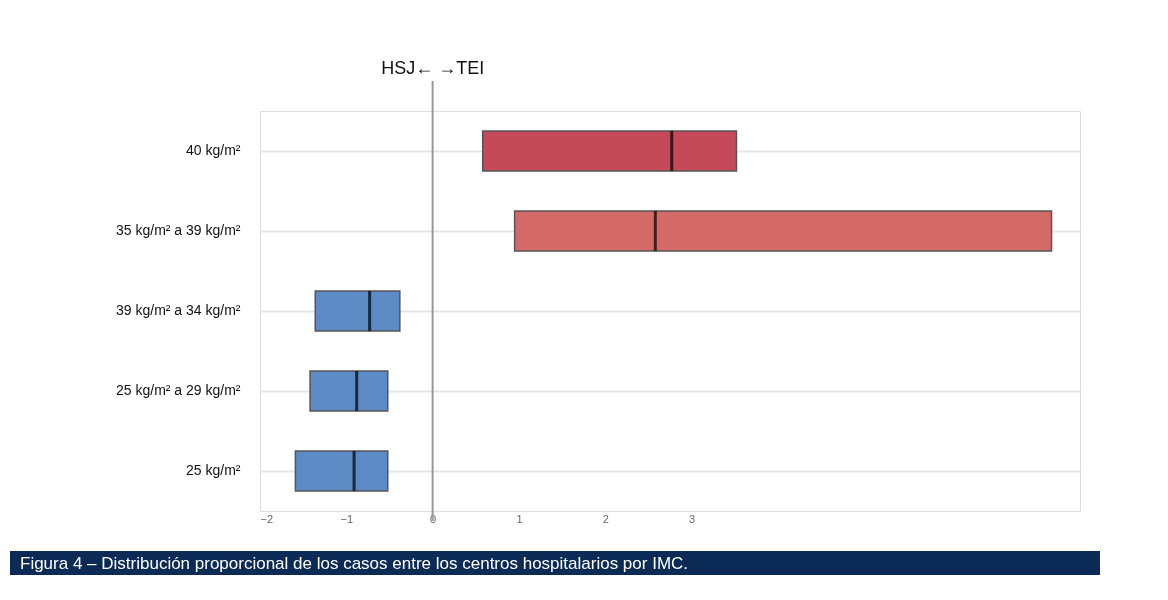 The width and height of the screenshot is (1168, 600). Describe the element at coordinates (178, 390) in the screenshot. I see `y-tick-label: 25 kg/m² a 29 kg/m²` at that location.